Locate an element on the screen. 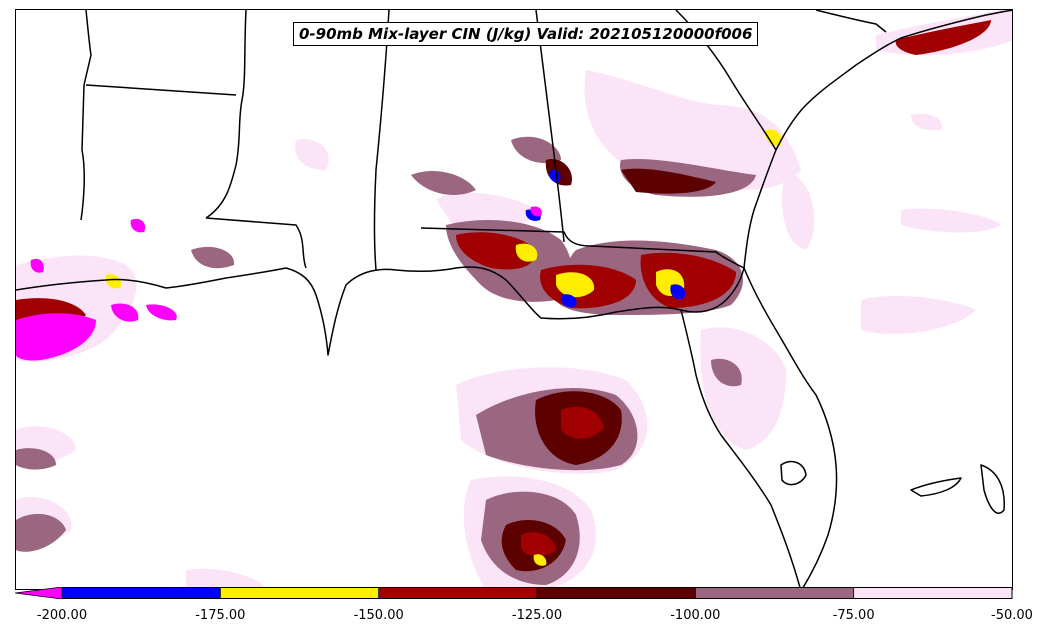  colorbar-tick-label: -125.00 is located at coordinates (537, 615).